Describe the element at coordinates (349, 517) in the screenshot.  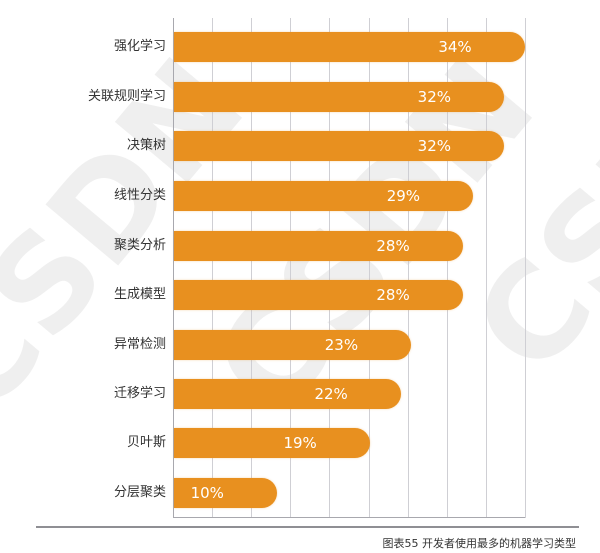
I see `x-axis-line` at that location.